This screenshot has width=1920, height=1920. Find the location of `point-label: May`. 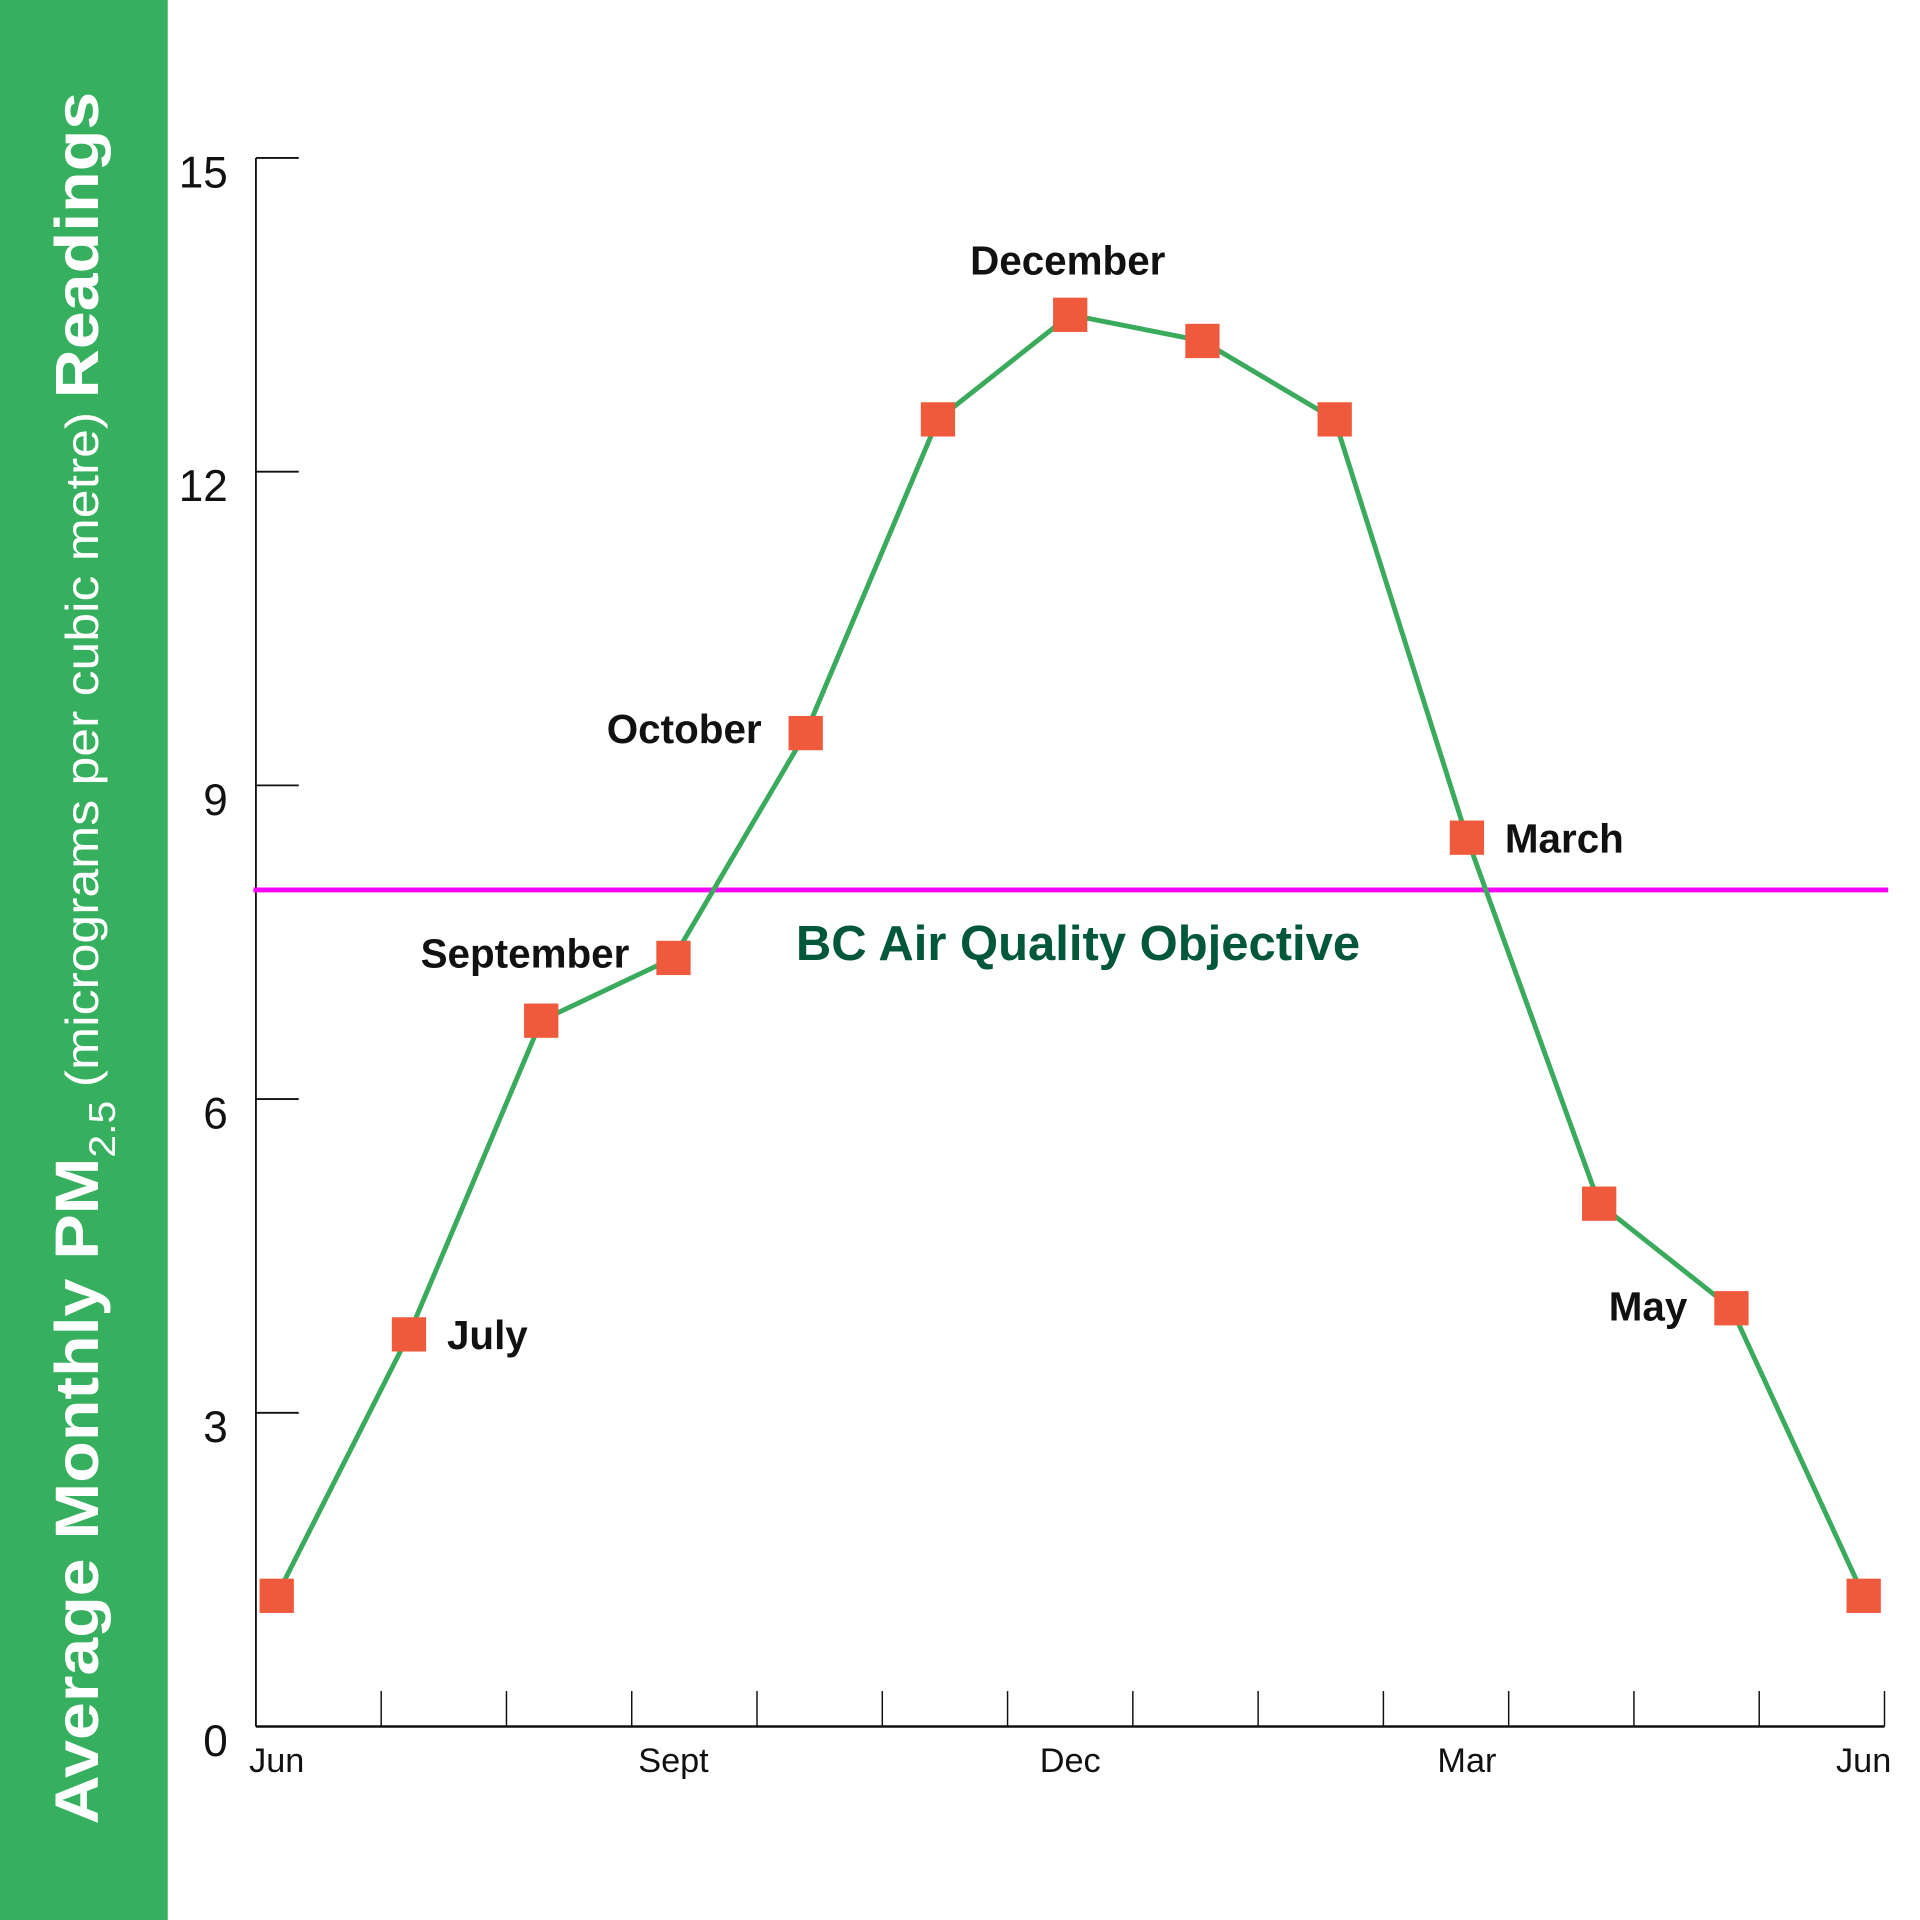

point-label: May is located at coordinates (1648, 1306).